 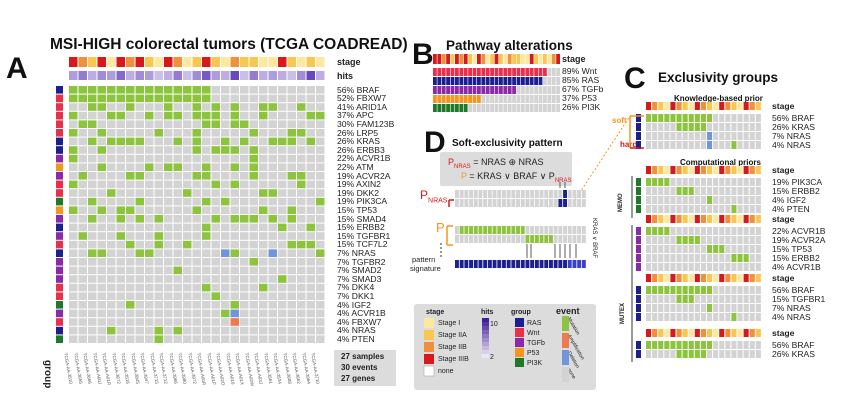 What do you see at coordinates (509, 45) in the screenshot?
I see `panel-b-title: Pathway alterations` at bounding box center [509, 45].